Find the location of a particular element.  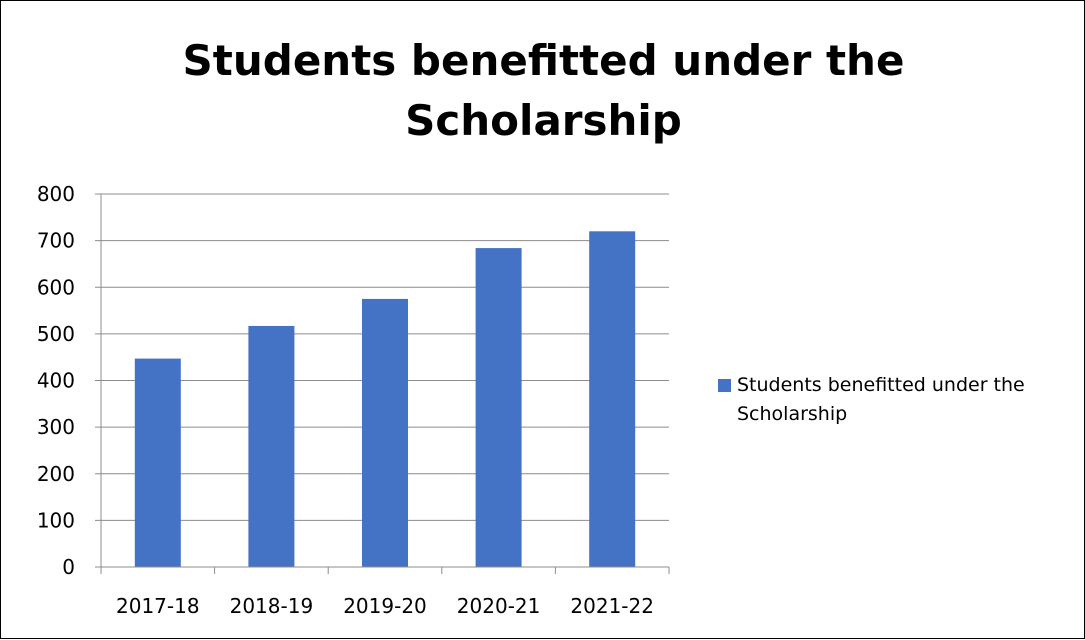

y-tick-label-800: 800 is located at coordinates (56, 194).